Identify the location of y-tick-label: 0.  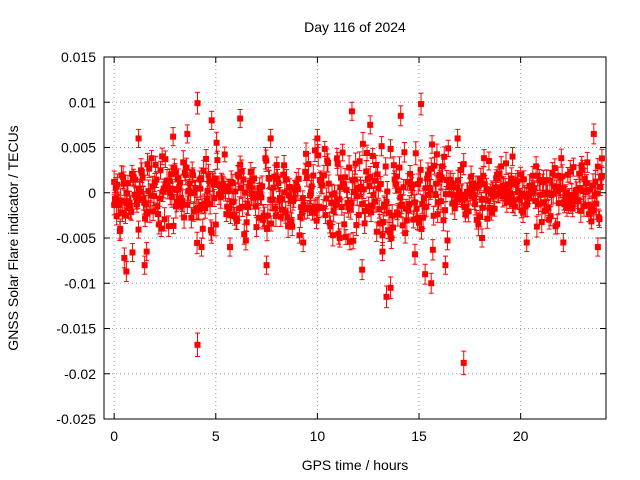
(92, 193).